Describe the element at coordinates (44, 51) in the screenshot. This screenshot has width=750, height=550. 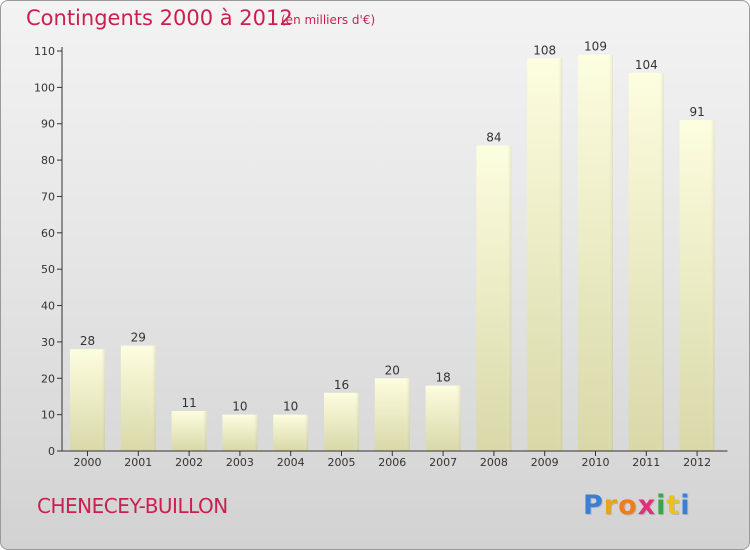
I see `y-tick-label: 110` at that location.